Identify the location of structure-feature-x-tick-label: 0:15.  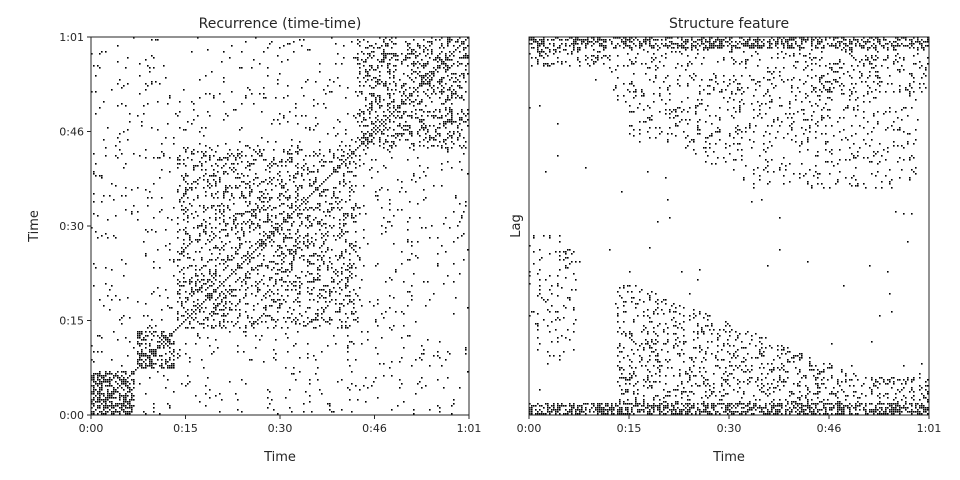
(629, 428).